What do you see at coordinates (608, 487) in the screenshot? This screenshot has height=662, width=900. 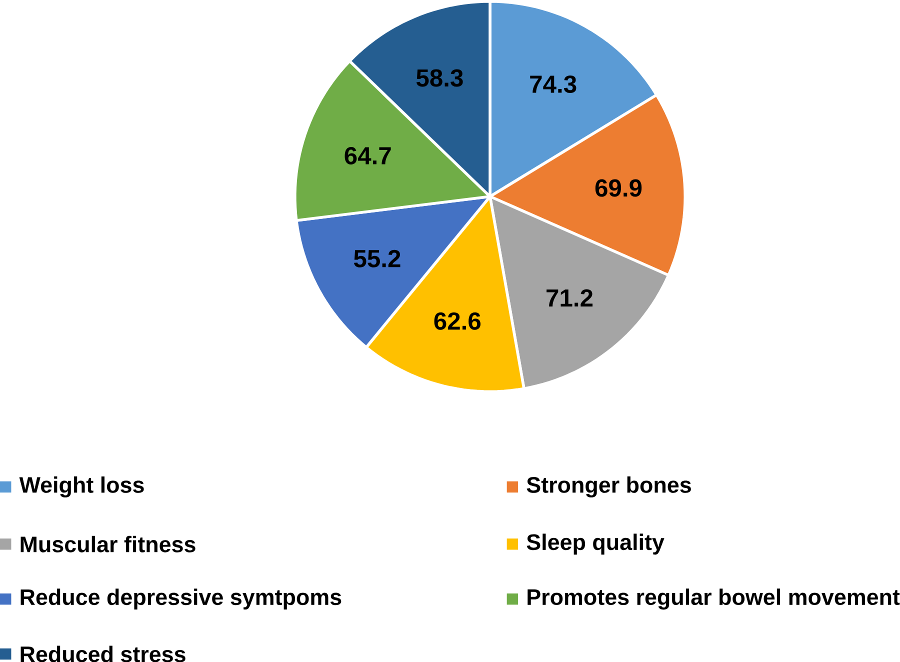 I see `legend-label: Stronger bones` at bounding box center [608, 487].